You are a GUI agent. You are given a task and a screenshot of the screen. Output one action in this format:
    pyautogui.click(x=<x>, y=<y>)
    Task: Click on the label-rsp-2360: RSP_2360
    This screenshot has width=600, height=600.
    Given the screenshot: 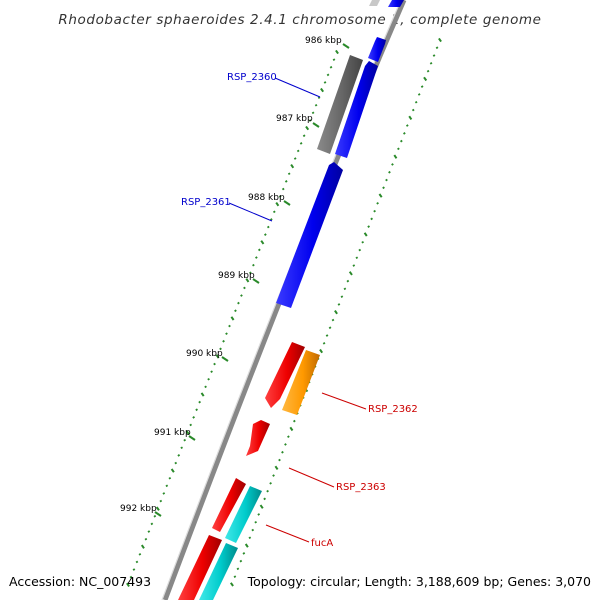 What is the action you would take?
    pyautogui.click(x=252, y=77)
    